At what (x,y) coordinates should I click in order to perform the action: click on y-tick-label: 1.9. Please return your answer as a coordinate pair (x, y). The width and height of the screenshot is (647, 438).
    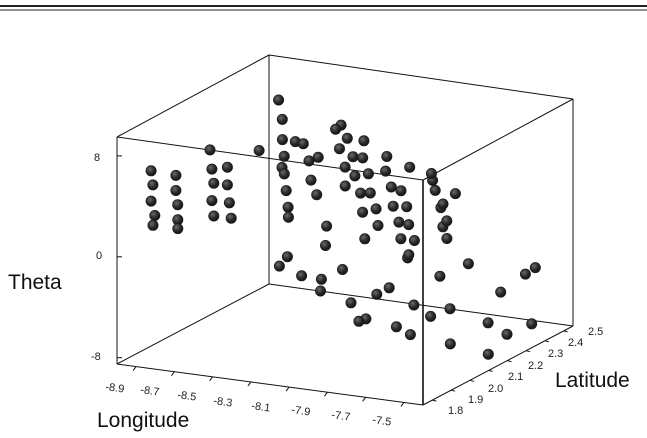
    Looking at the image, I should click on (475, 400).